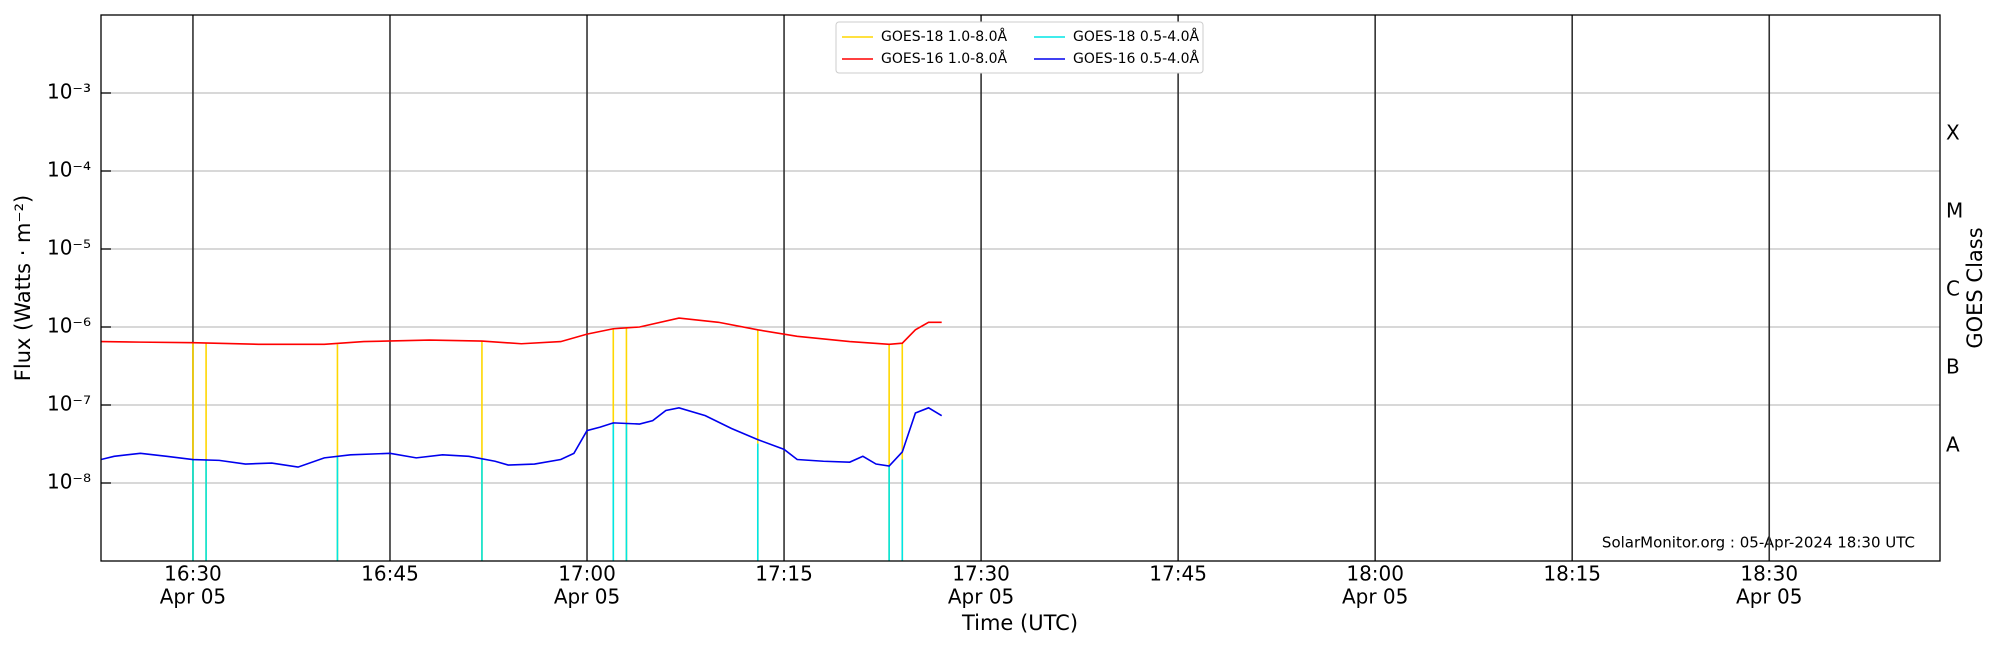 The width and height of the screenshot is (2000, 650). What do you see at coordinates (1572, 574) in the screenshot?
I see `x-tick-label: 18:15` at bounding box center [1572, 574].